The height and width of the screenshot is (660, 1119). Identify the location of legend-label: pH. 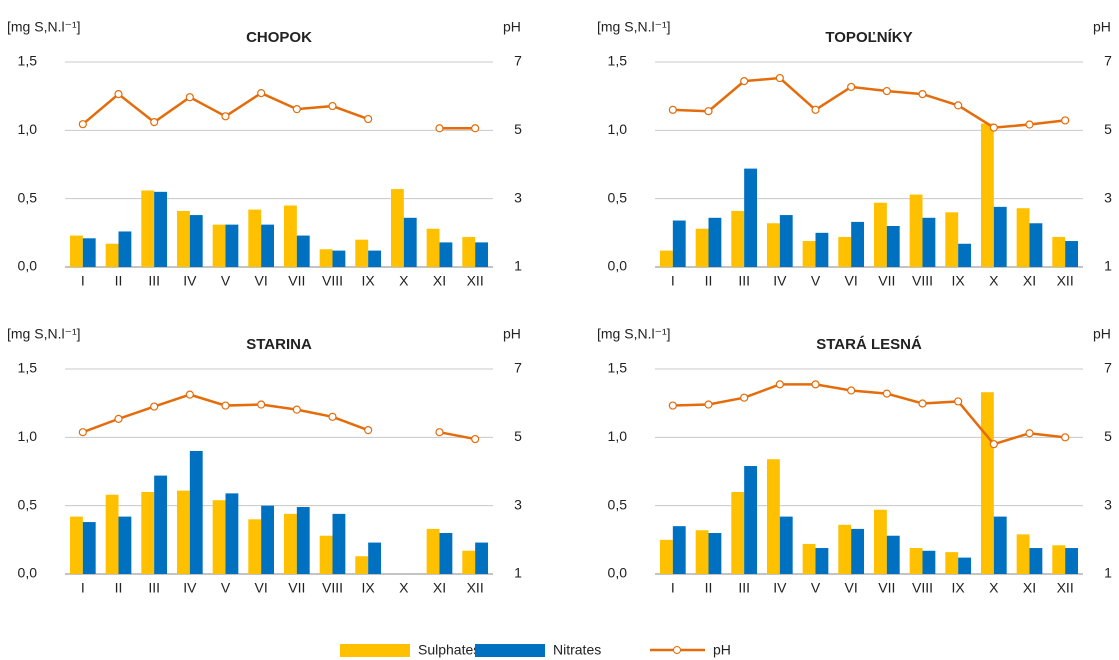
(722, 650).